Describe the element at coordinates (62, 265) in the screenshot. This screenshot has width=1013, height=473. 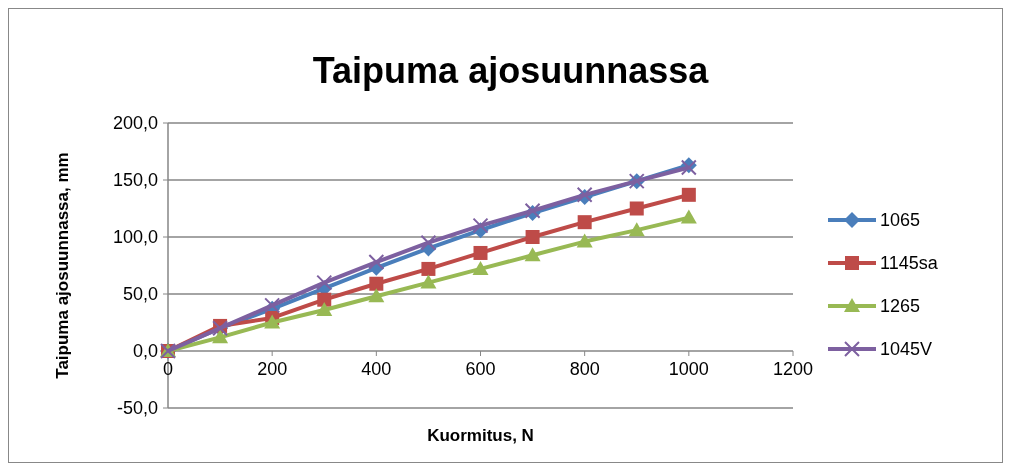
I see `y-axis-title: Taipuma ajosuunnassa, mm` at that location.